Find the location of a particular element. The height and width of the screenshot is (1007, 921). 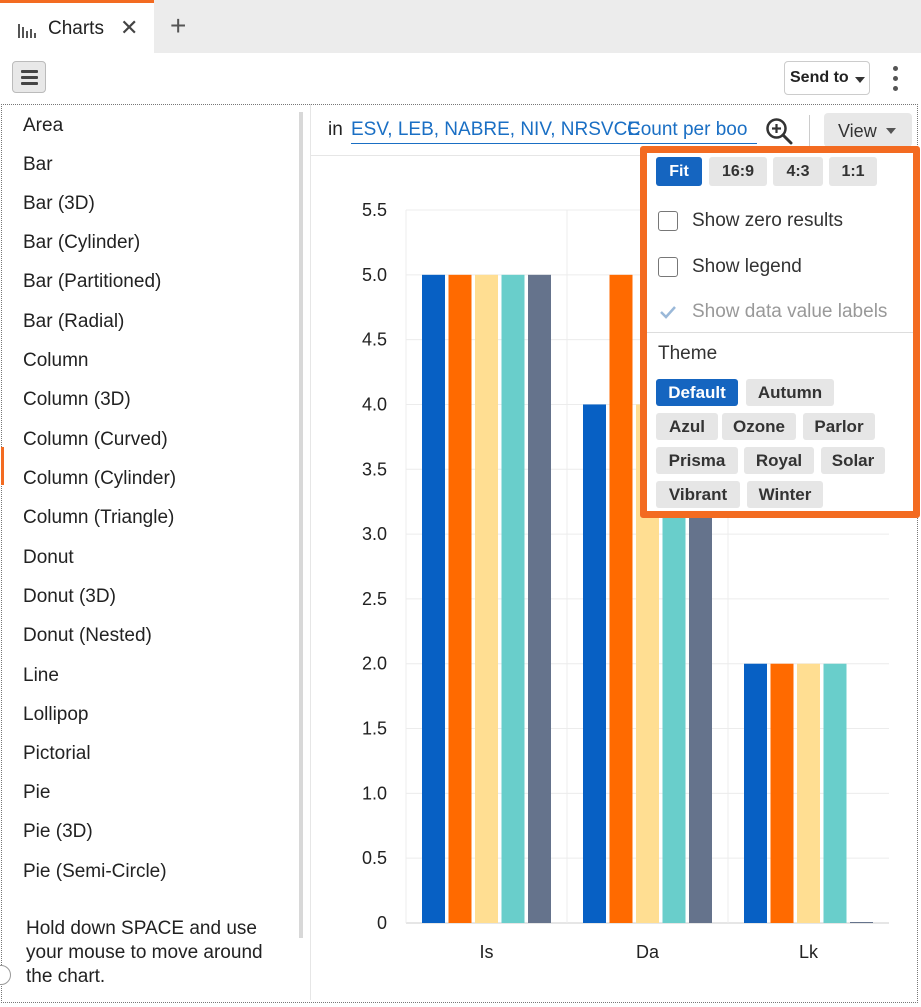

y-tick-label: 1.5 is located at coordinates (374, 729).